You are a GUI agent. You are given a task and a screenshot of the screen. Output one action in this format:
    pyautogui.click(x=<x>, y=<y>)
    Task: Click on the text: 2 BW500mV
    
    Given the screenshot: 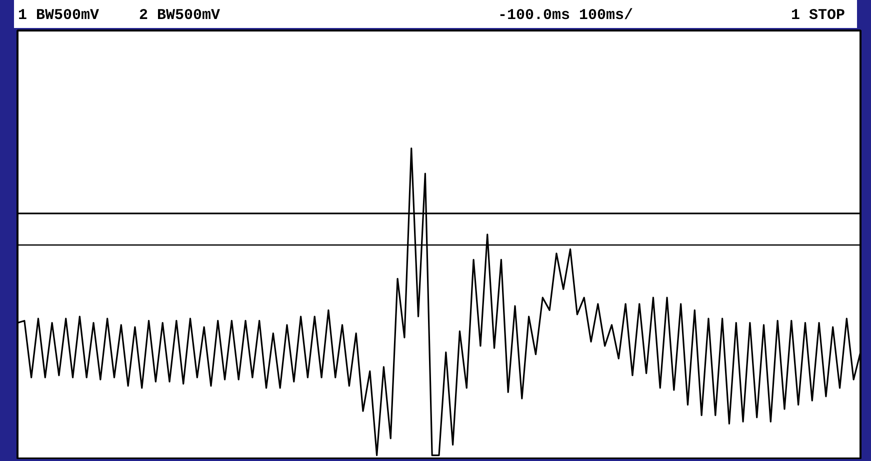 What is the action you would take?
    pyautogui.click(x=179, y=15)
    